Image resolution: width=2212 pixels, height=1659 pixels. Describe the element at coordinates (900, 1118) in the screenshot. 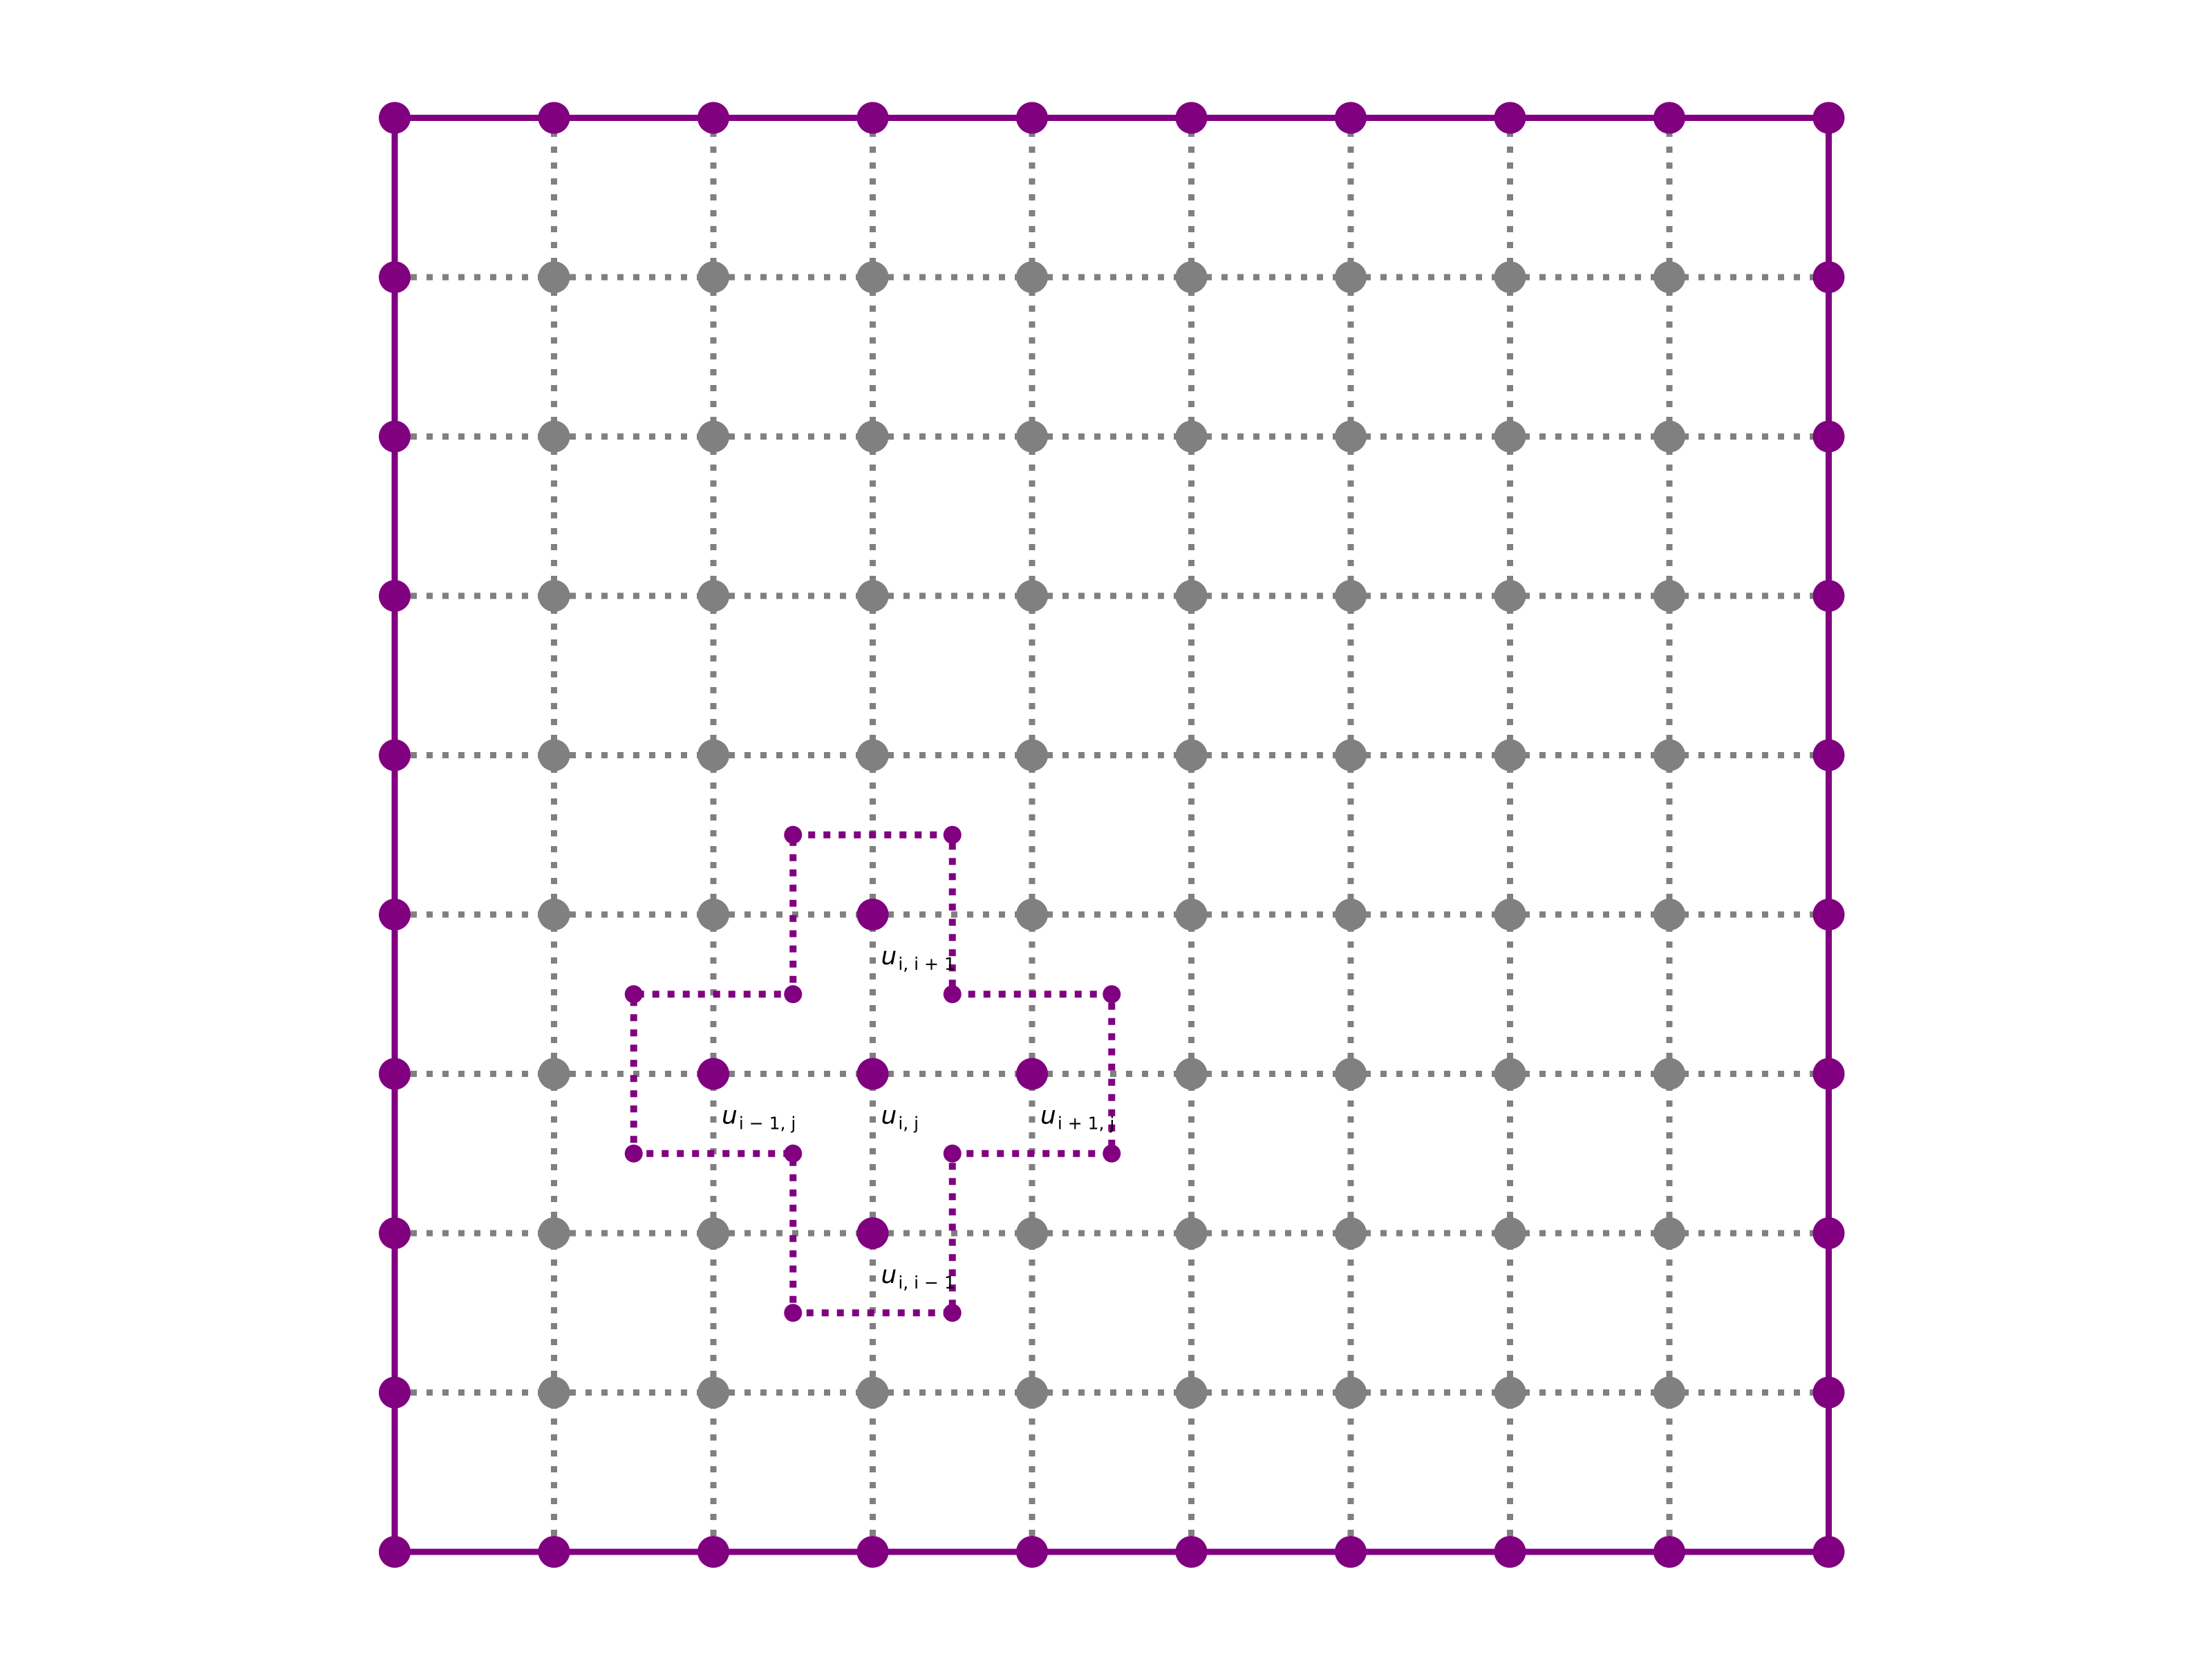

I see `stencil-label-center: ui, j` at that location.